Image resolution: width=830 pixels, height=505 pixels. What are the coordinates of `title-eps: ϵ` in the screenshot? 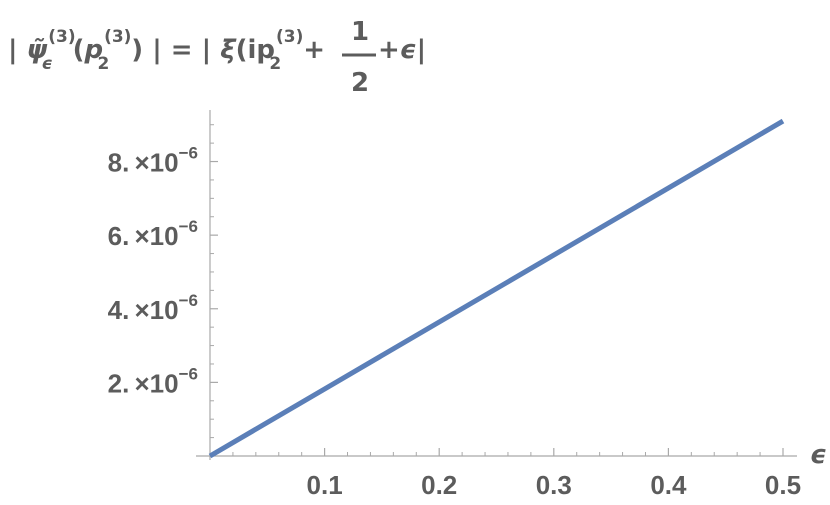 It's located at (408, 50).